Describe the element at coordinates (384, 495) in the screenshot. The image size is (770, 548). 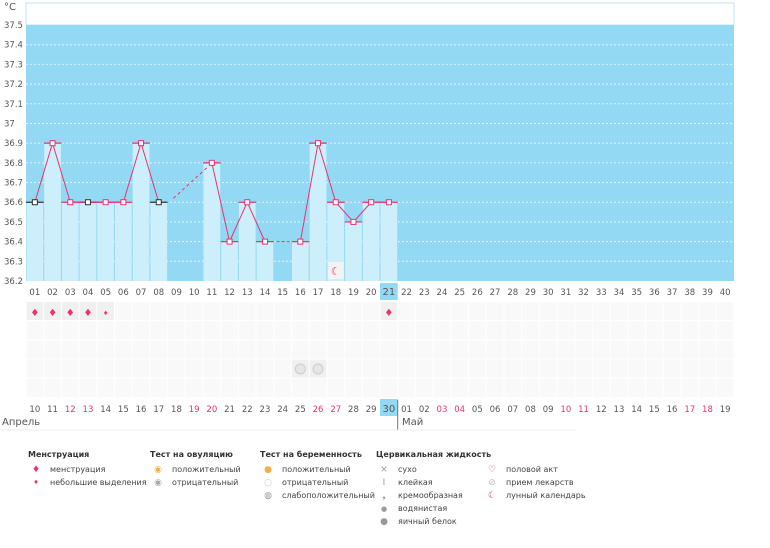
I see `creamy-icon: ❟` at that location.